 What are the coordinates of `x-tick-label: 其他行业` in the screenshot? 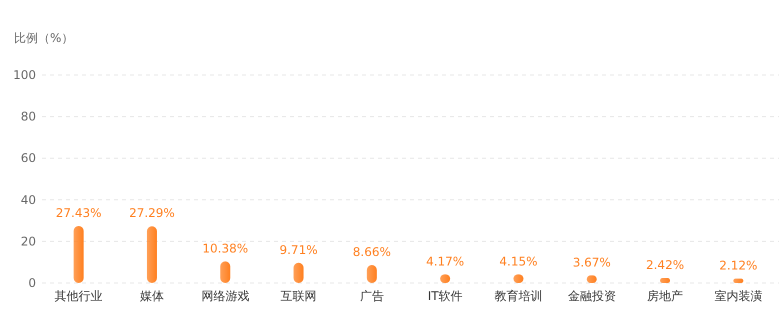 It's located at (78, 296).